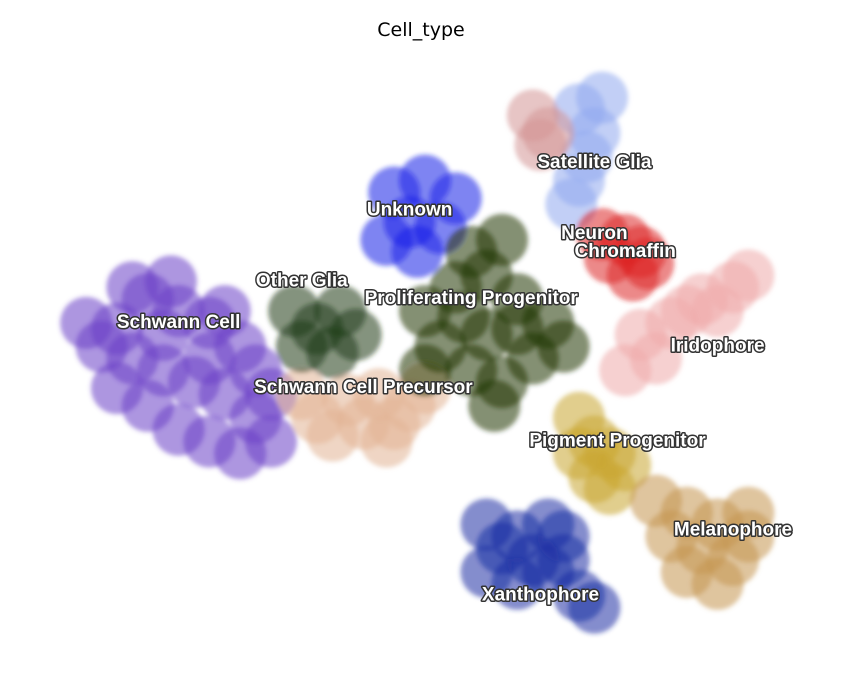 The height and width of the screenshot is (680, 843). Describe the element at coordinates (420, 30) in the screenshot. I see `chart-title: Cell_type` at that location.